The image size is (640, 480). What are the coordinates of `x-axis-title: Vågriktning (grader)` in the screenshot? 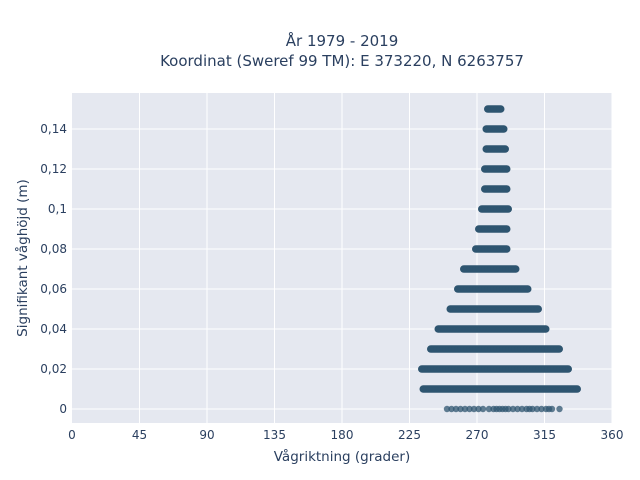 It's located at (342, 456).